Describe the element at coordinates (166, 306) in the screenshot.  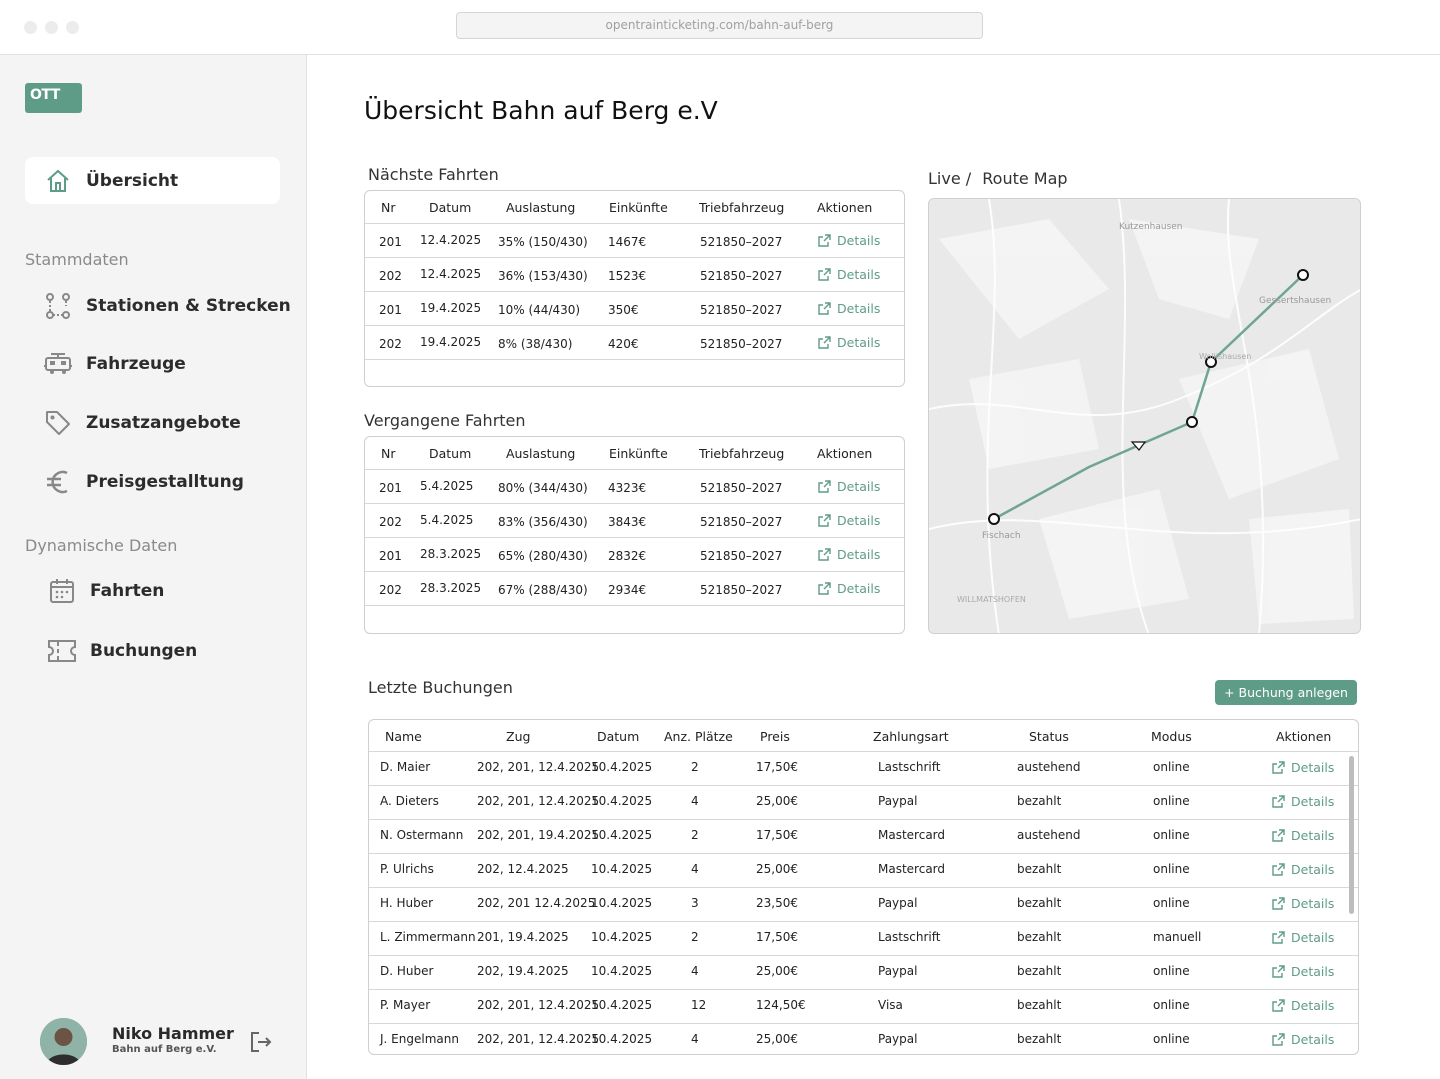
I see `sidebar-item-stationen: Stationen & Strecken` at that location.